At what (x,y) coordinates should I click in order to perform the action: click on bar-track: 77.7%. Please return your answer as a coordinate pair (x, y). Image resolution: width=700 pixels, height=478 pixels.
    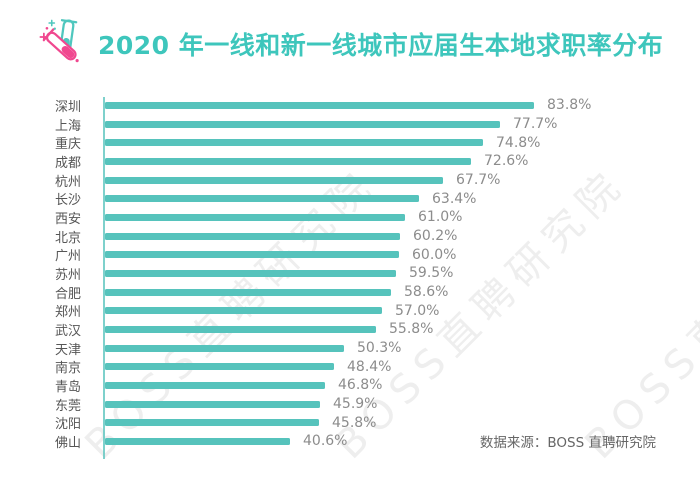
    Looking at the image, I should click on (402, 124).